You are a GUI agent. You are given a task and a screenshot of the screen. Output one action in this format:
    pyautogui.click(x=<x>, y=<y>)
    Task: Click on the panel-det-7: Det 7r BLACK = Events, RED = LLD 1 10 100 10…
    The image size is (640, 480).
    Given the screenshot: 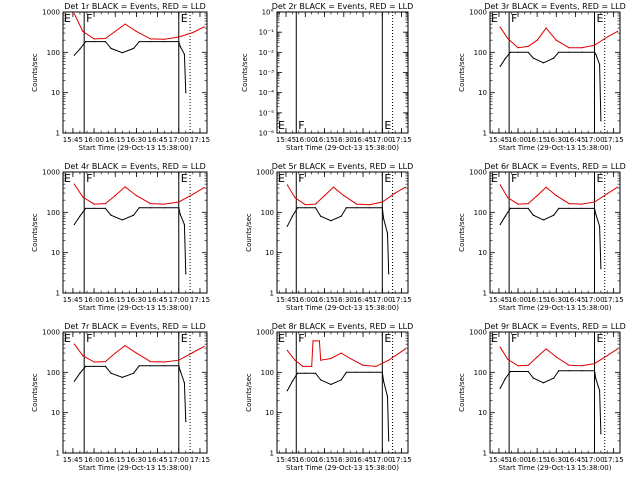 What is the action you would take?
    pyautogui.click(x=120, y=397)
    